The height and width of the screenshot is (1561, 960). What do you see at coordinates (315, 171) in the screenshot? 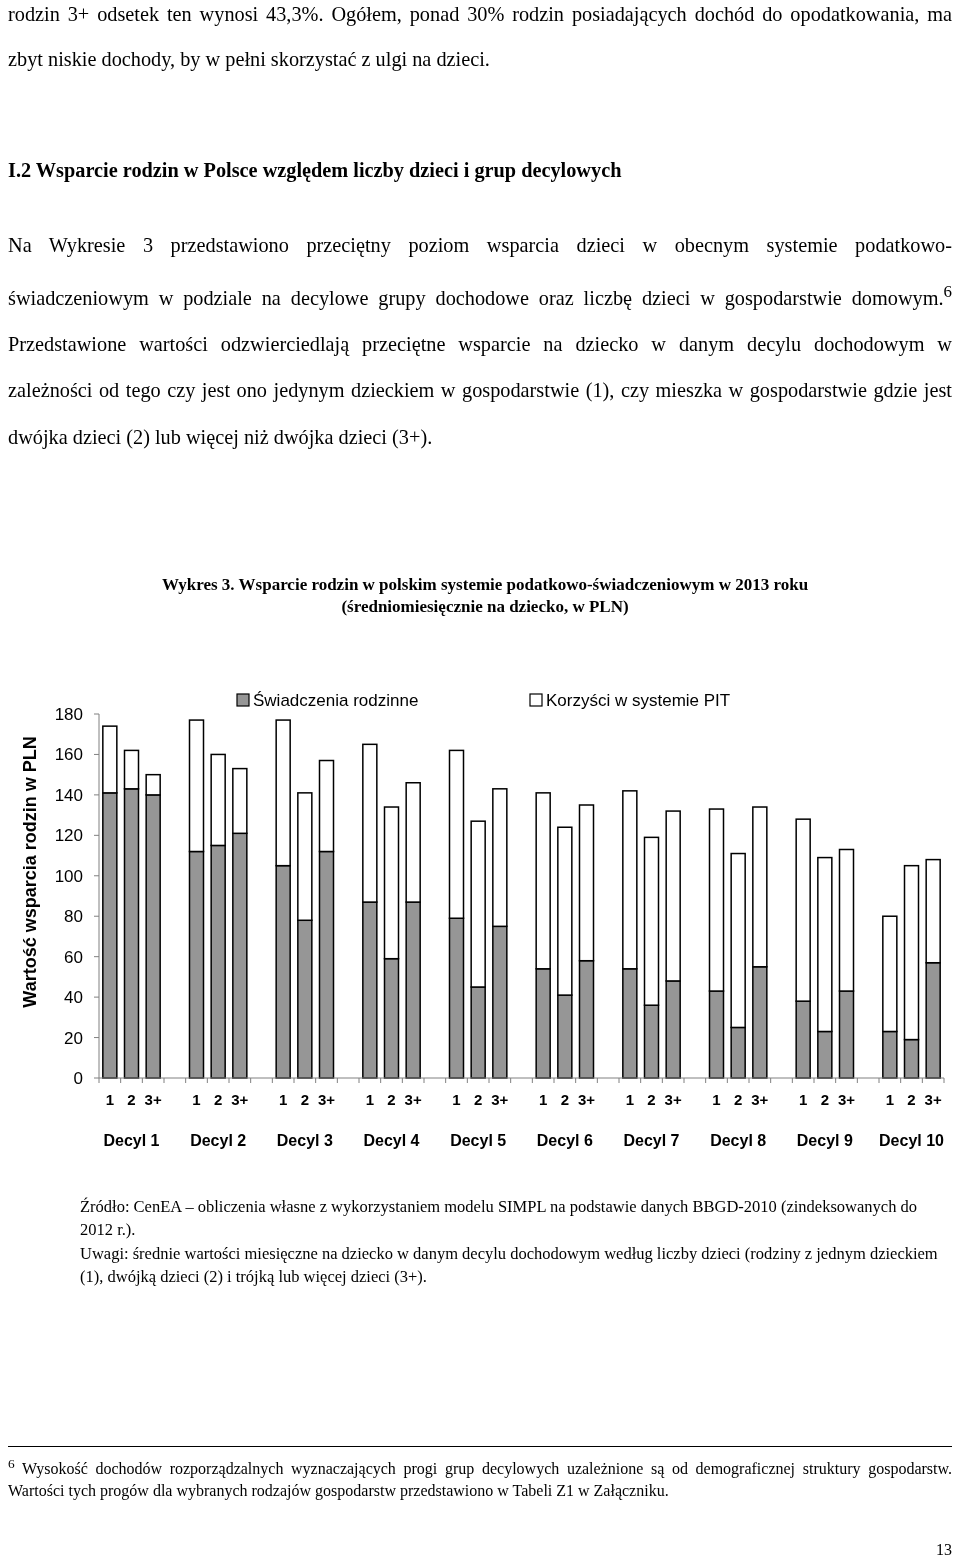
I see `text: I.2 Wsparcie rodzin w Polsce względem liczby dzieci i grup decylowych` at bounding box center [315, 171].